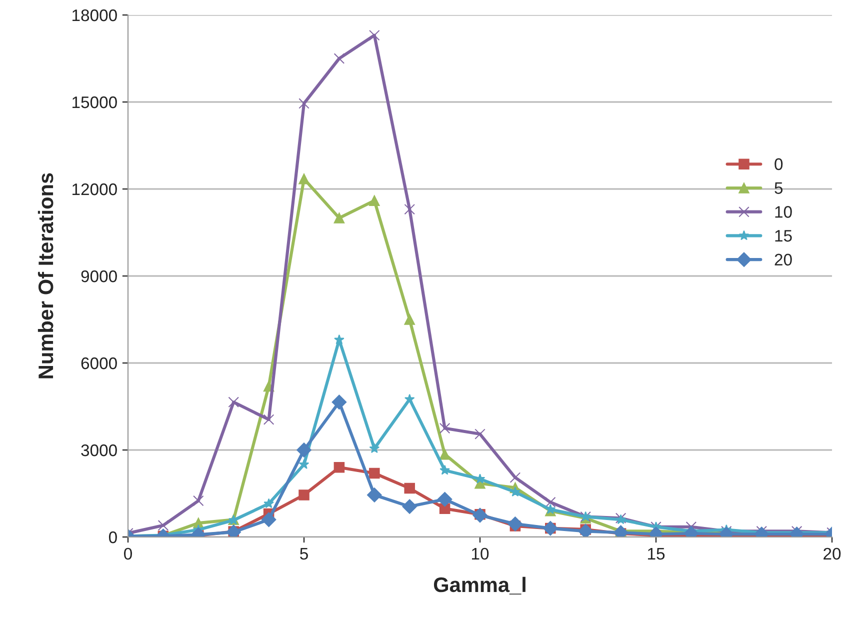 This screenshot has height=620, width=847. Describe the element at coordinates (99, 450) in the screenshot. I see `y-tick-label: 3000` at that location.